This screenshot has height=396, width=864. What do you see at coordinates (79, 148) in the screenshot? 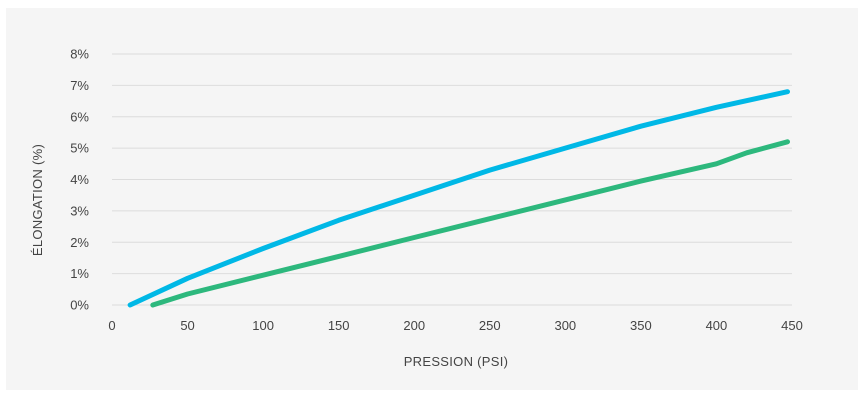
I see `y-tick-label: 5%` at bounding box center [79, 148].